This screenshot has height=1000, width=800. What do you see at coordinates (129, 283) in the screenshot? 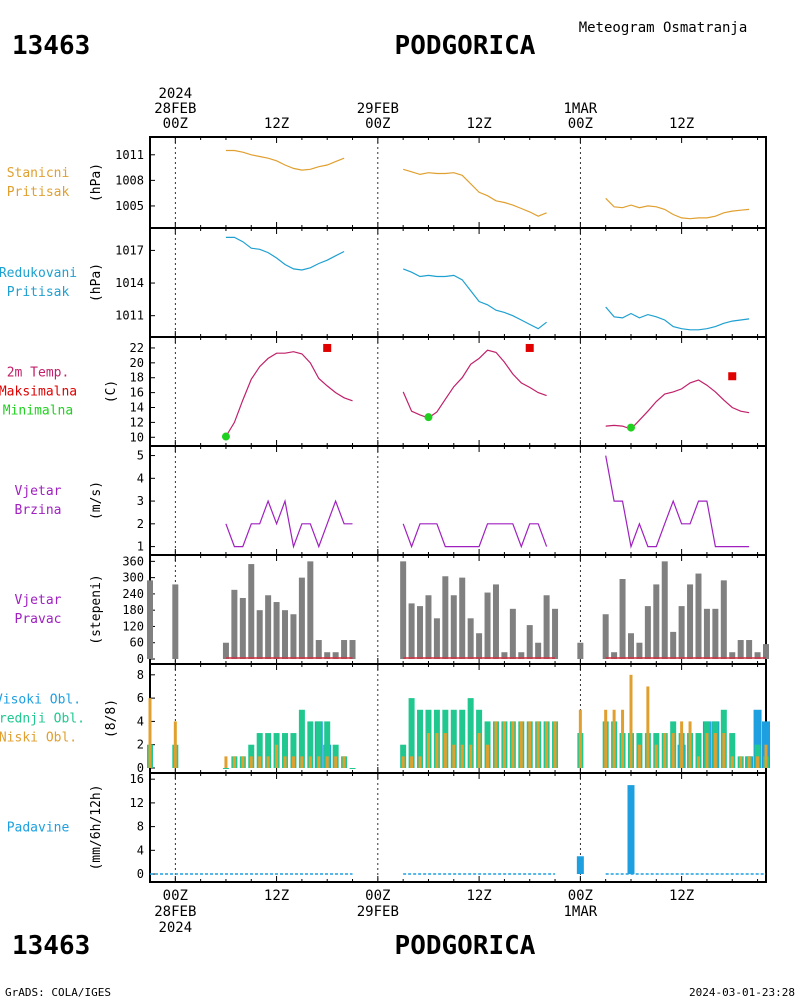
I see `y-tick-label: 1014` at bounding box center [129, 283].